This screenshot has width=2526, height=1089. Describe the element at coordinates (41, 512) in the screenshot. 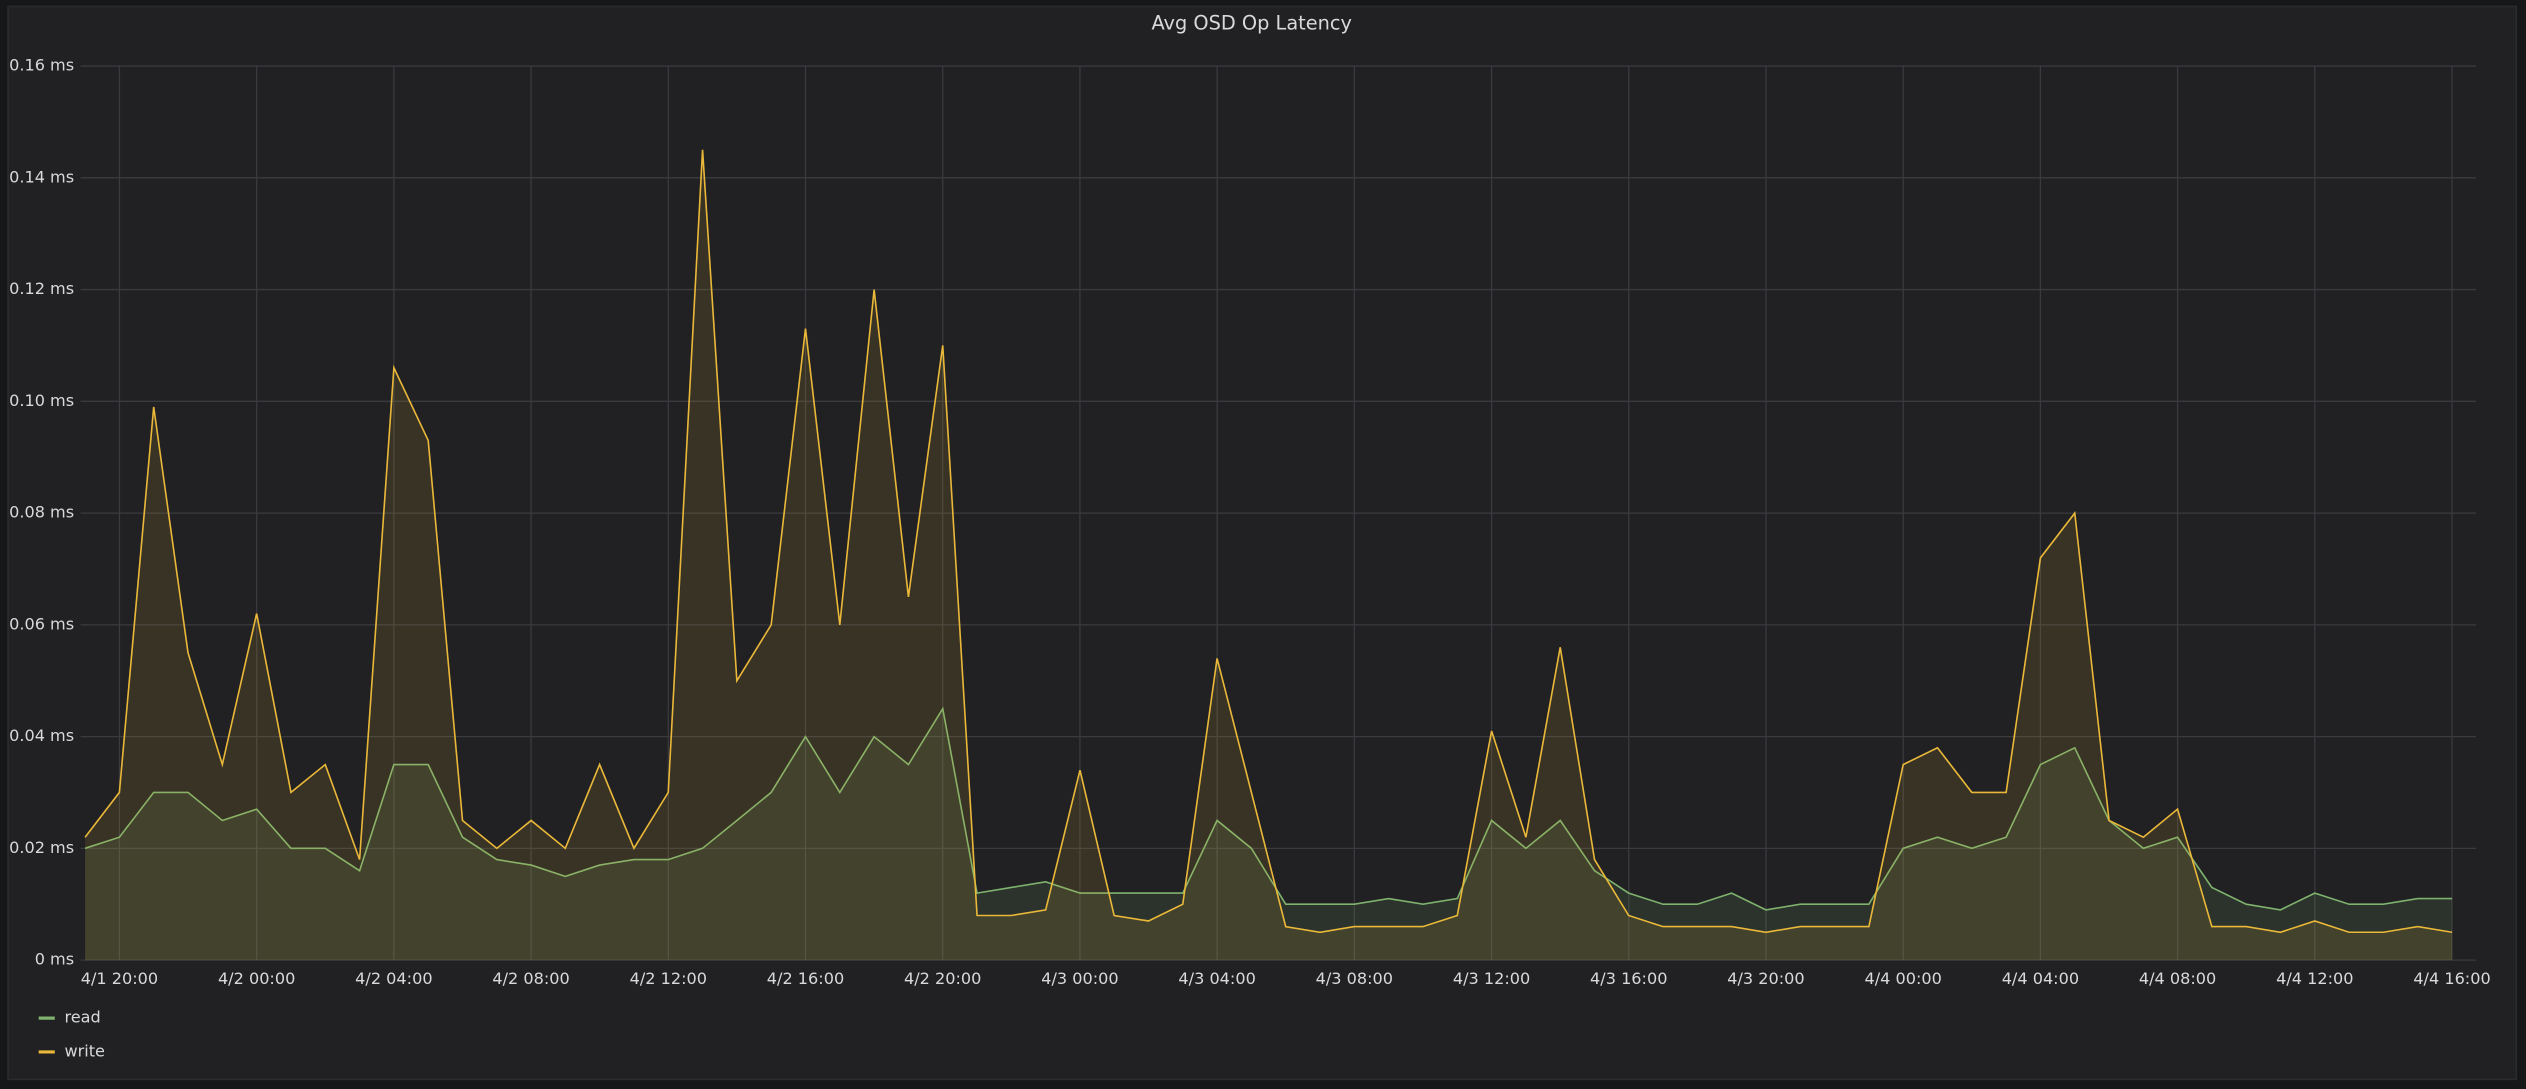

I see `y-tick-label: 0.08 ms` at that location.